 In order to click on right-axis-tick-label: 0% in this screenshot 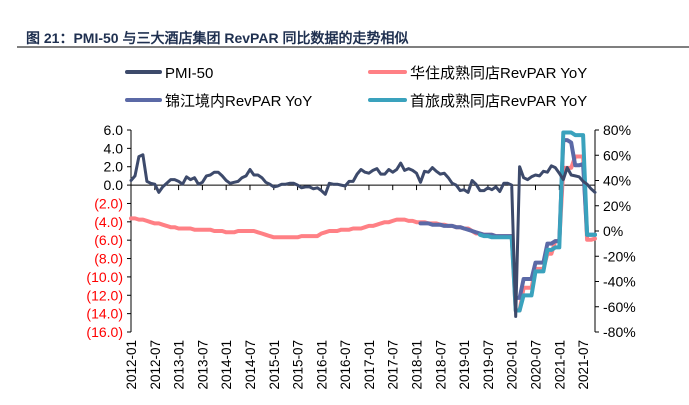, I will do `click(613, 231)`.